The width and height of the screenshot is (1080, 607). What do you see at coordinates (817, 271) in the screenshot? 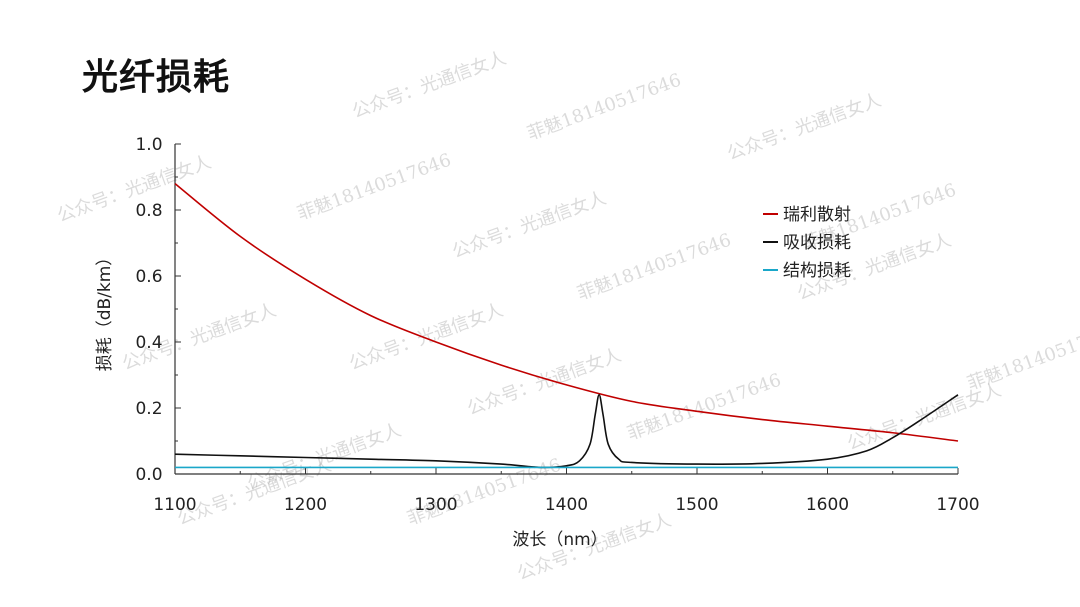
I see `legend-label: 结构损耗` at bounding box center [817, 271].